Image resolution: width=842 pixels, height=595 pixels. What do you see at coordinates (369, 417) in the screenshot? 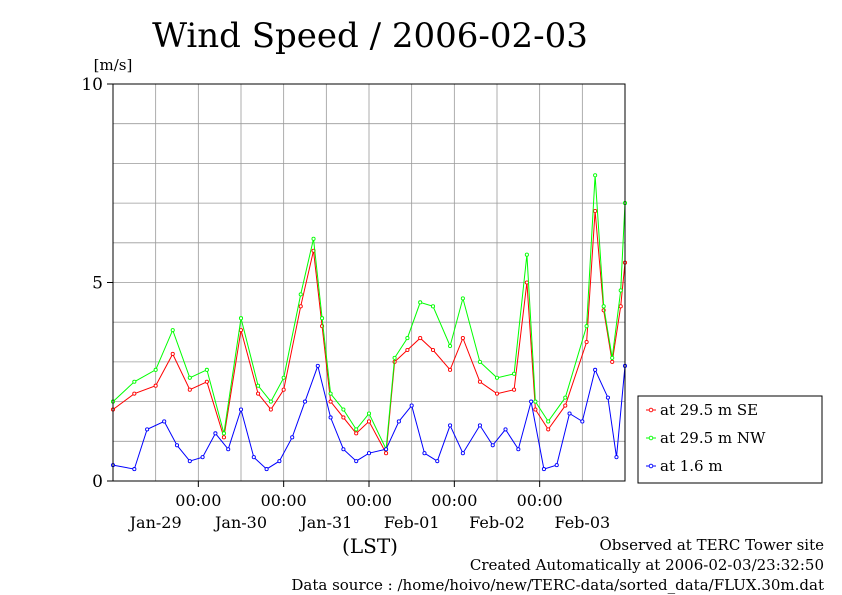
I see `series-line` at bounding box center [369, 417].